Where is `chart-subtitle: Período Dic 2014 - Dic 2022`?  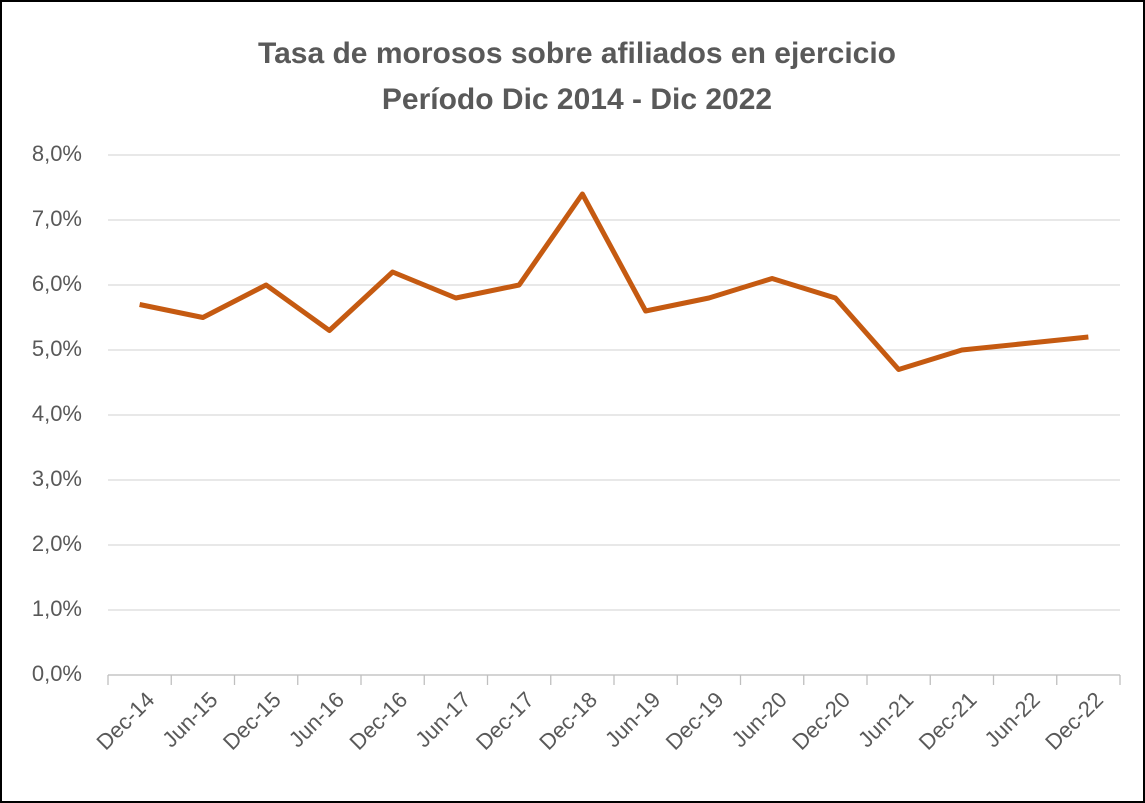
chart-subtitle: Período Dic 2014 - Dic 2022 is located at coordinates (577, 99).